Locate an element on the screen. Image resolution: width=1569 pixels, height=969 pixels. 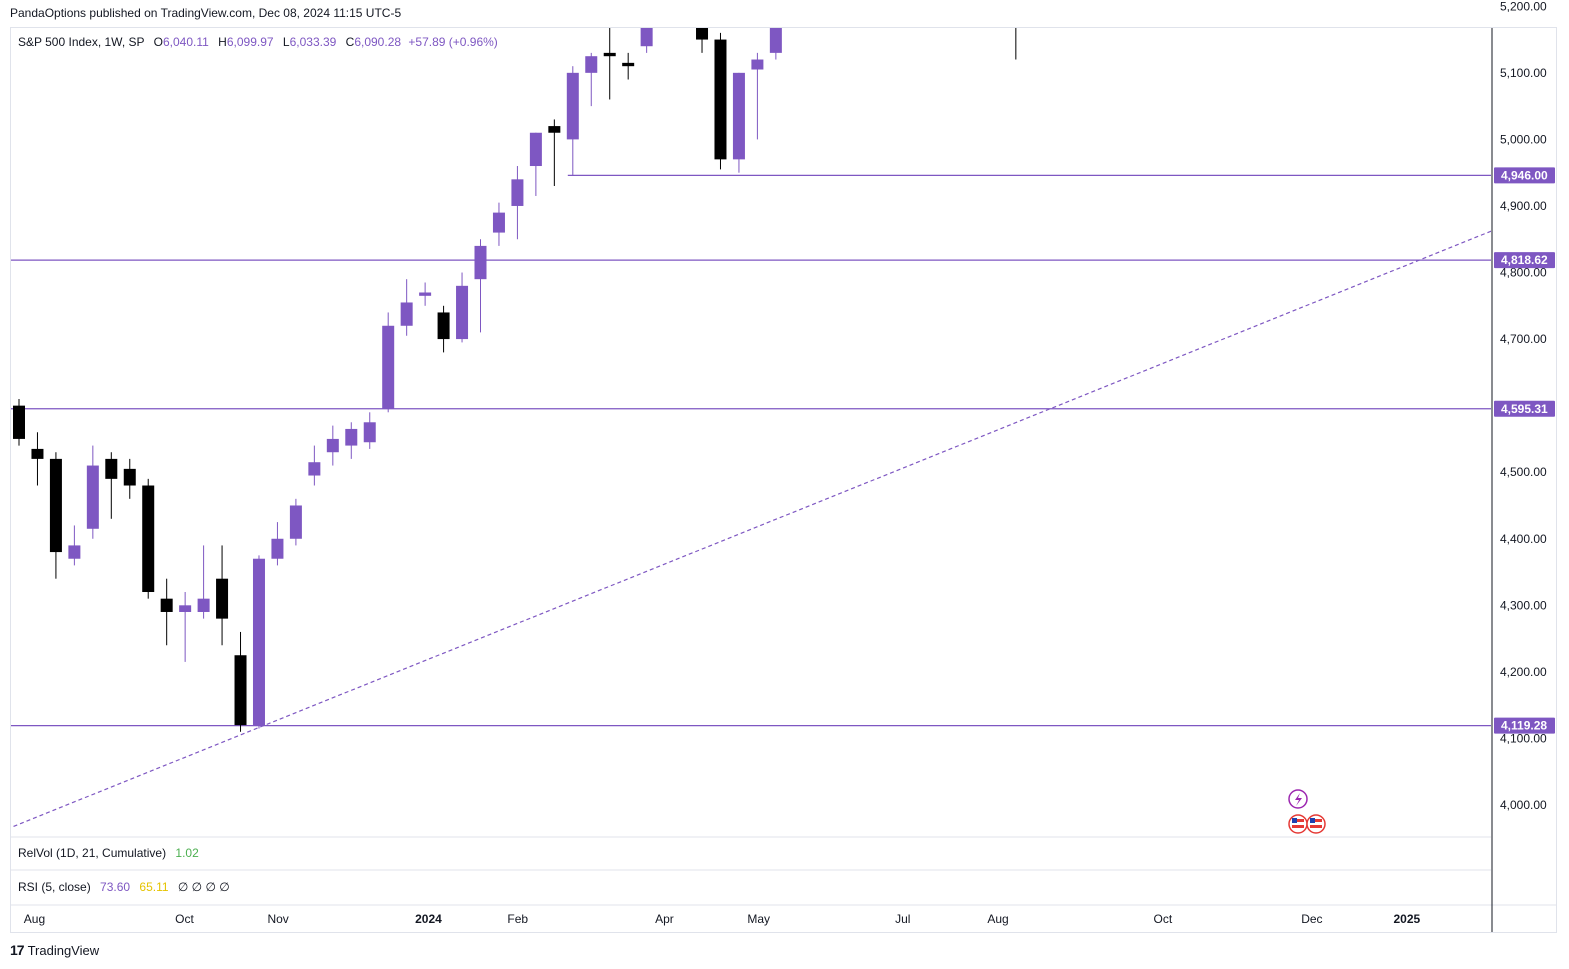
y-tick-label: 5,000.00 is located at coordinates (1523, 139).